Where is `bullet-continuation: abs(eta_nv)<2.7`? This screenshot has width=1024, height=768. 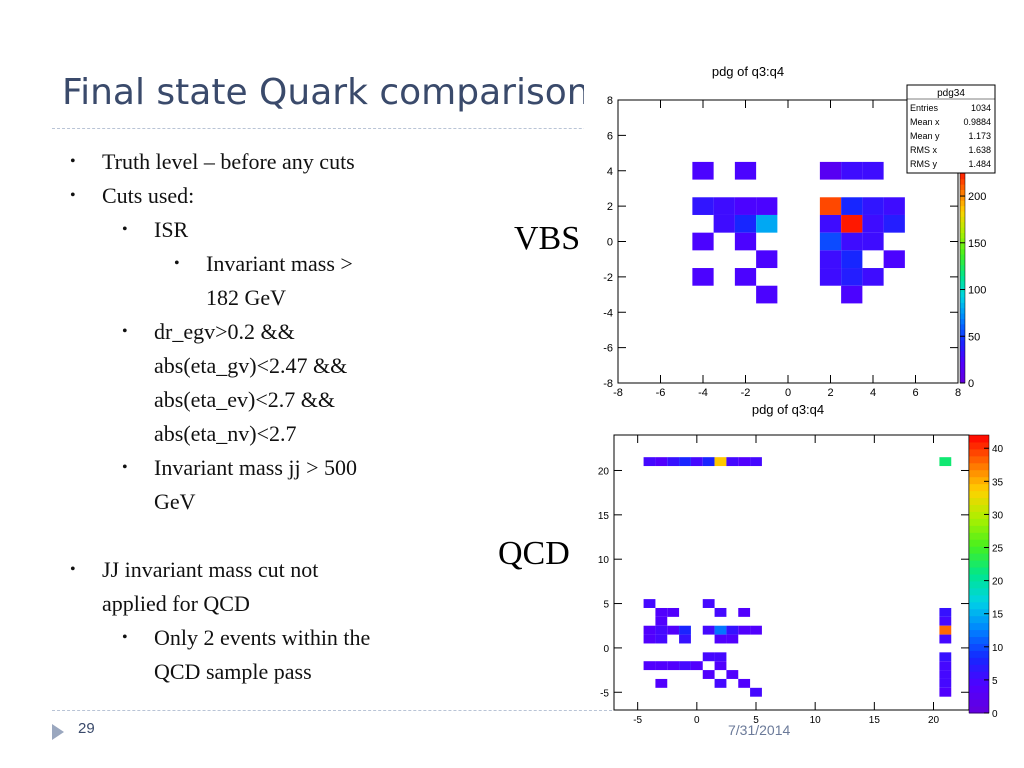
bullet-continuation: abs(eta_nv)<2.7 is located at coordinates (270, 434).